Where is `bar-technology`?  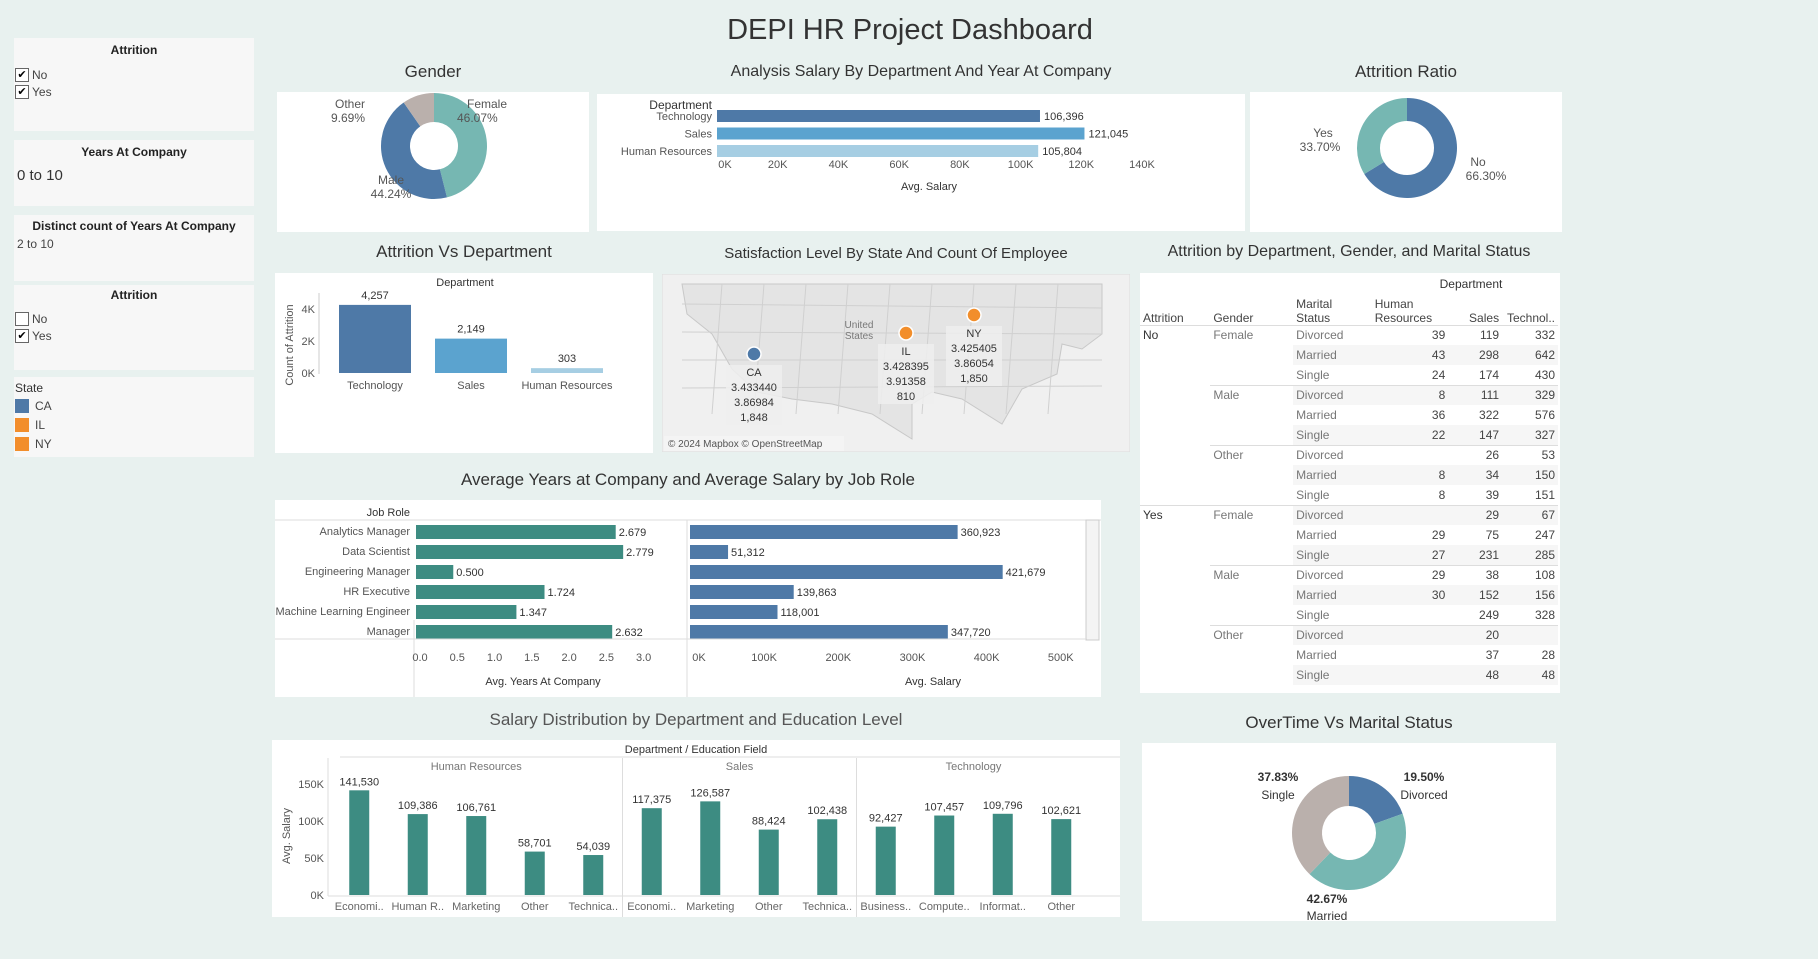 bar-technology is located at coordinates (878, 116).